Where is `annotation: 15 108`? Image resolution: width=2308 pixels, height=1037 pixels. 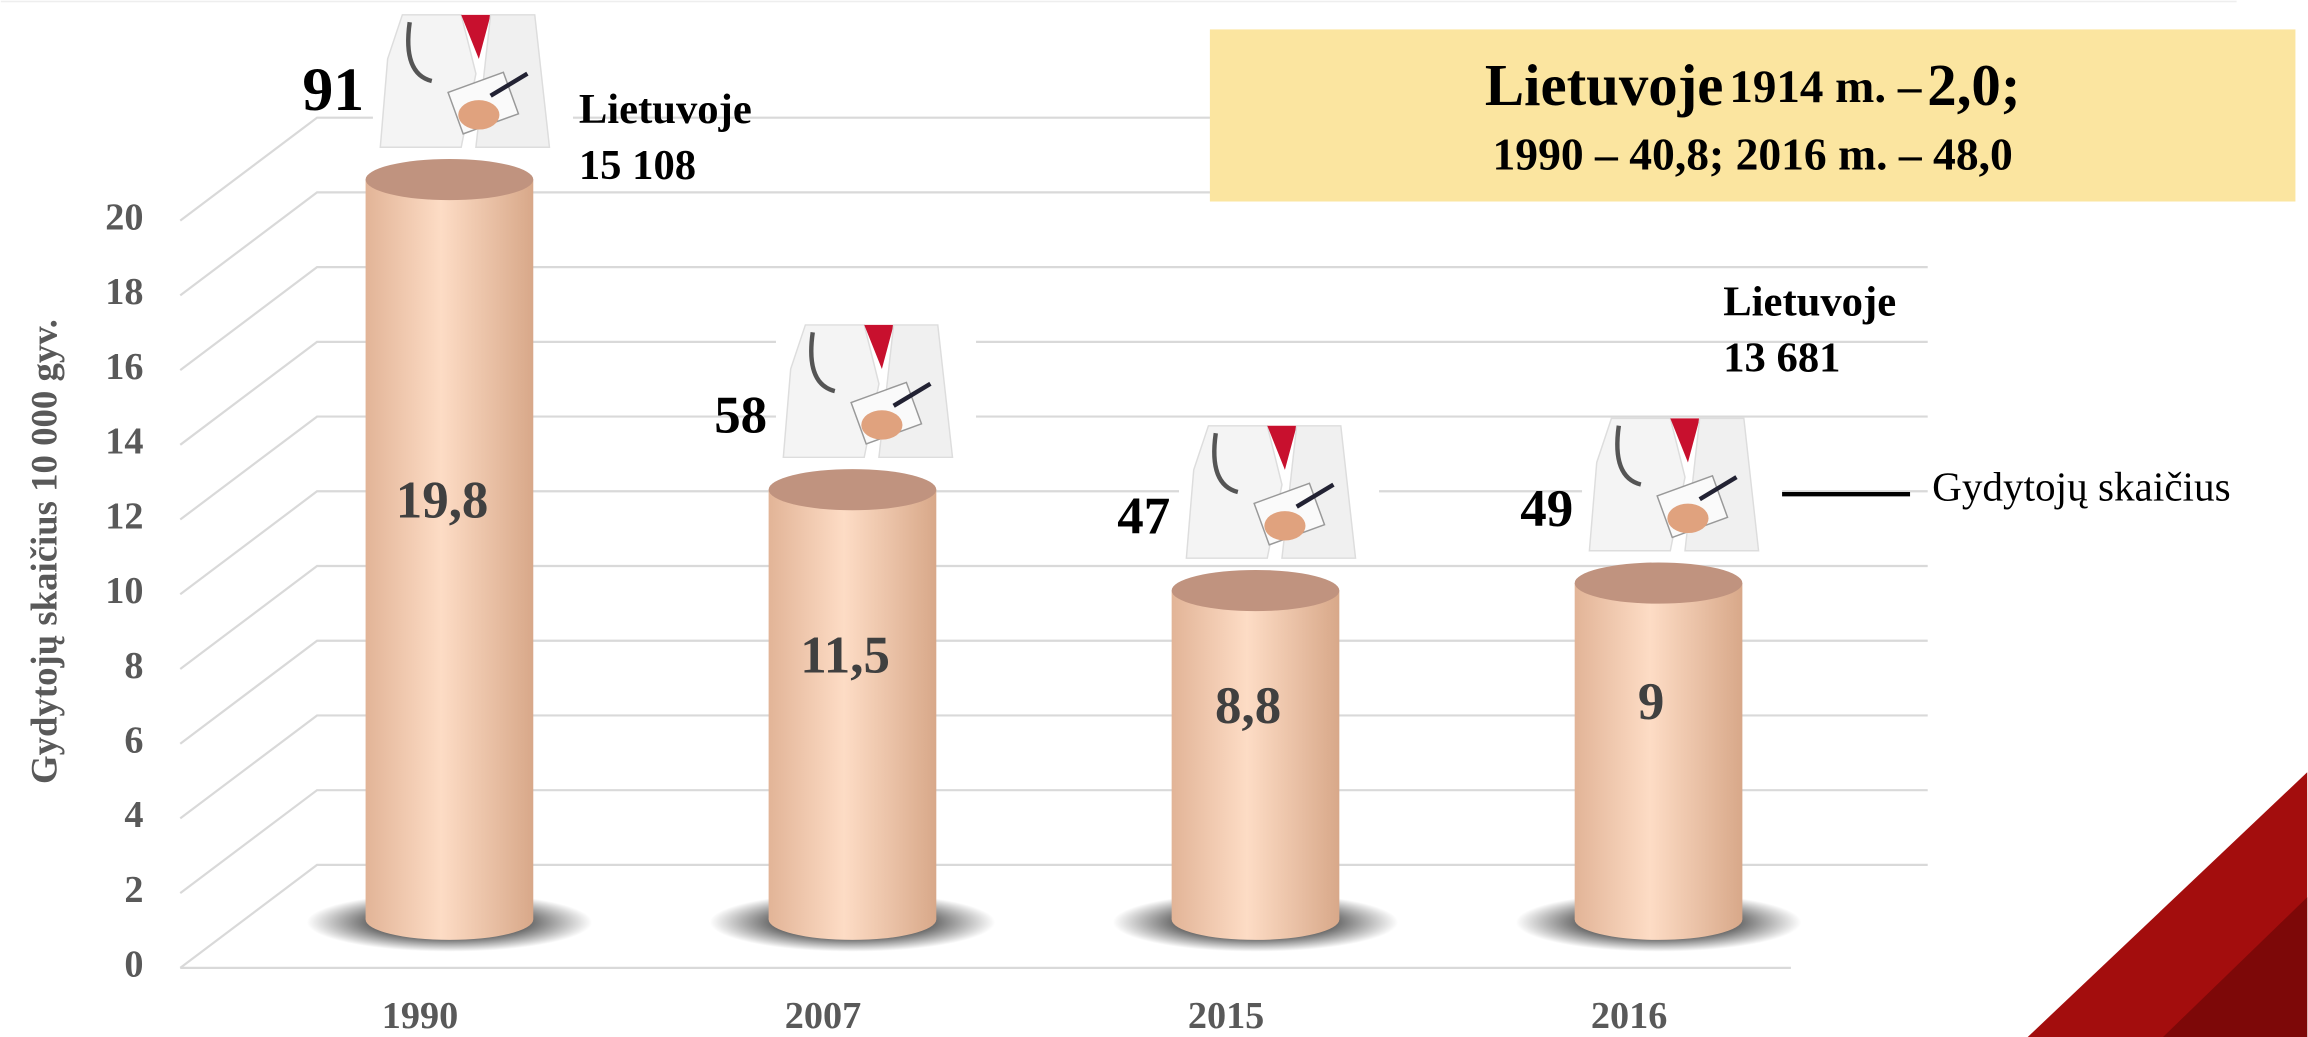
annotation: 15 108 is located at coordinates (637, 165).